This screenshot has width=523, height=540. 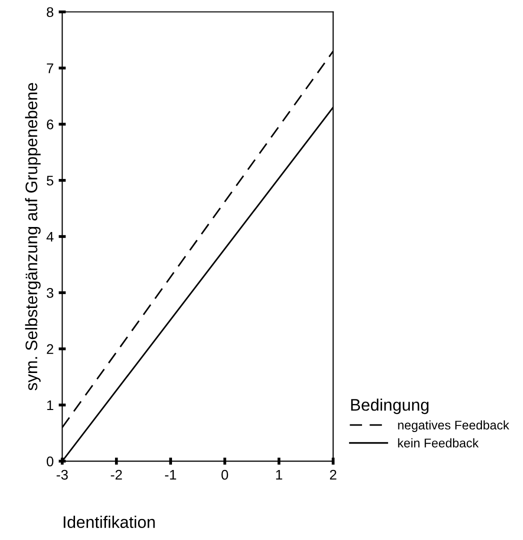 What do you see at coordinates (170, 475) in the screenshot?
I see `x-tick-label: -1` at bounding box center [170, 475].